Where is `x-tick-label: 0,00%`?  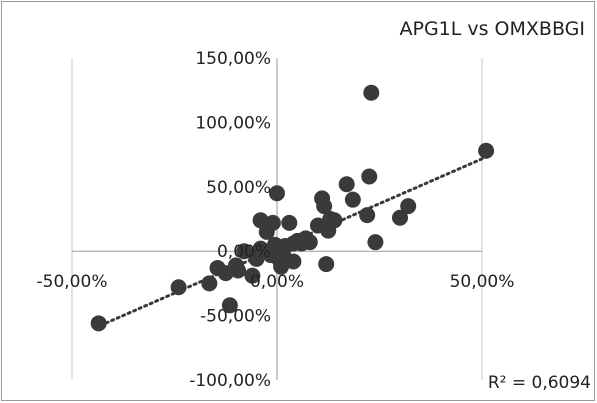 x-tick-label: 0,00% is located at coordinates (277, 282).